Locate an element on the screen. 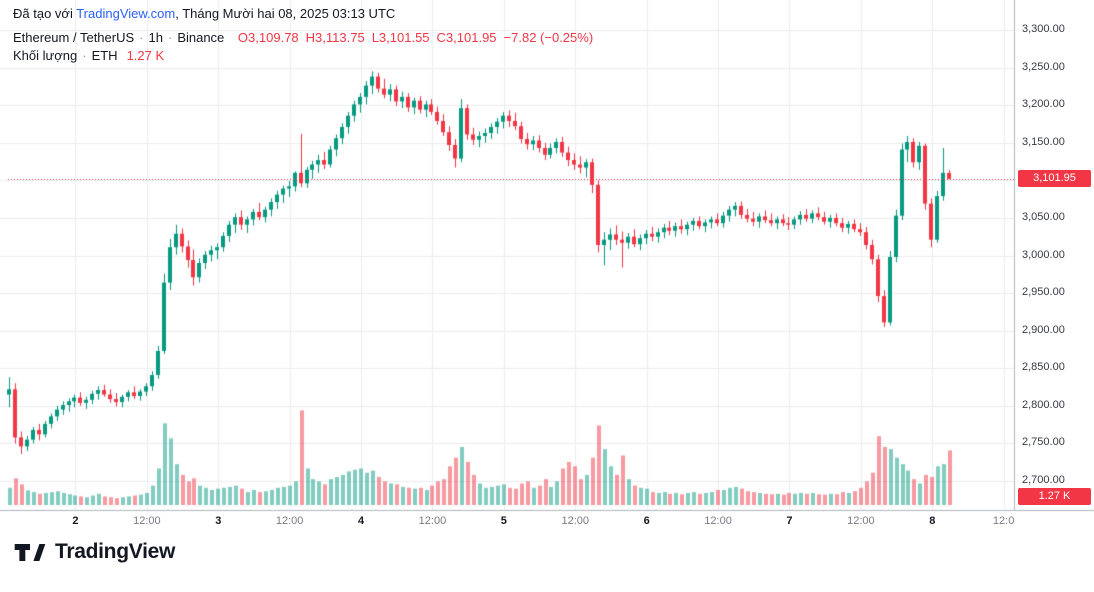 This screenshot has height=592, width=1094. tradingview-logo: TradingView is located at coordinates (94, 552).